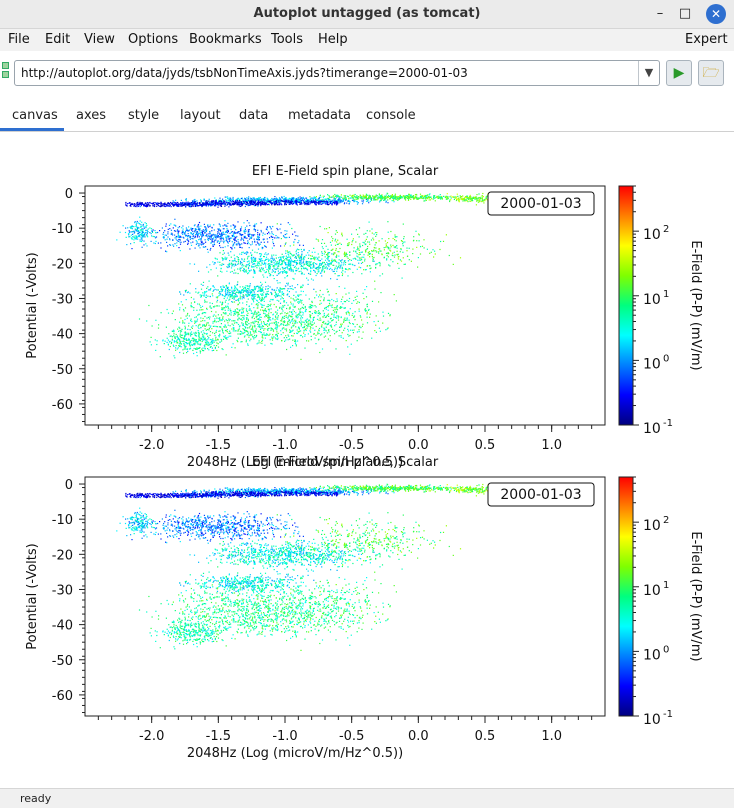 The width and height of the screenshot is (734, 808). I want to click on minimize-icon: –, so click(660, 14).